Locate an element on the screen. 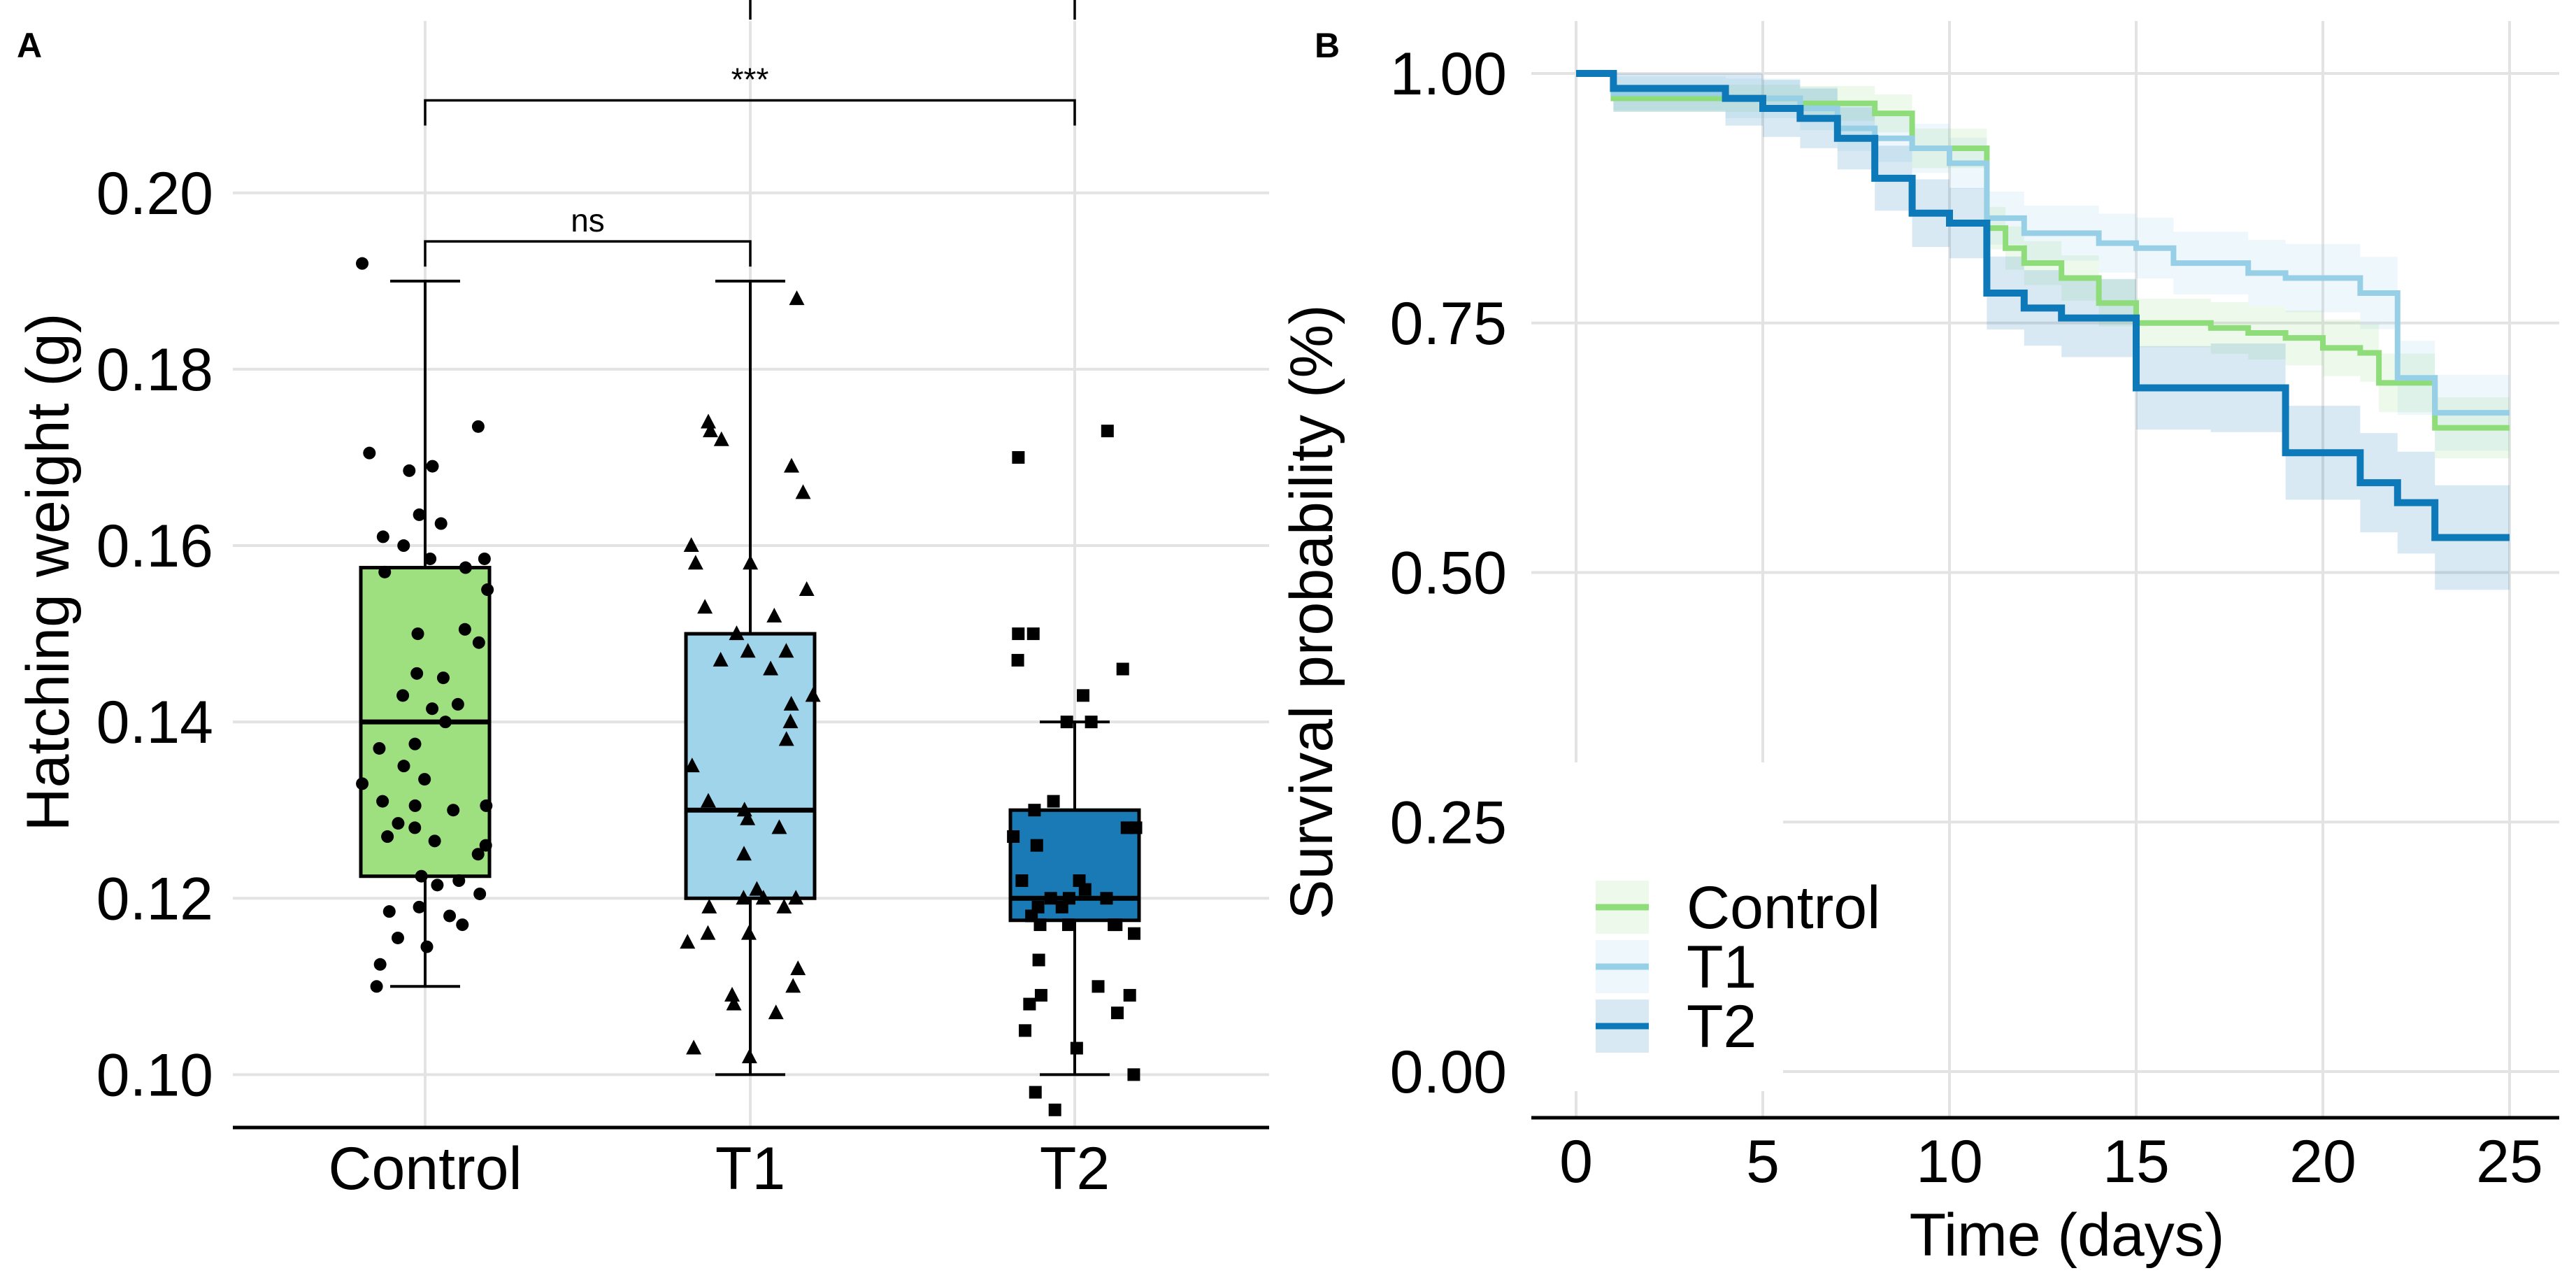 This screenshot has width=2576, height=1287. t1-confidence-band is located at coordinates (2043, 263).